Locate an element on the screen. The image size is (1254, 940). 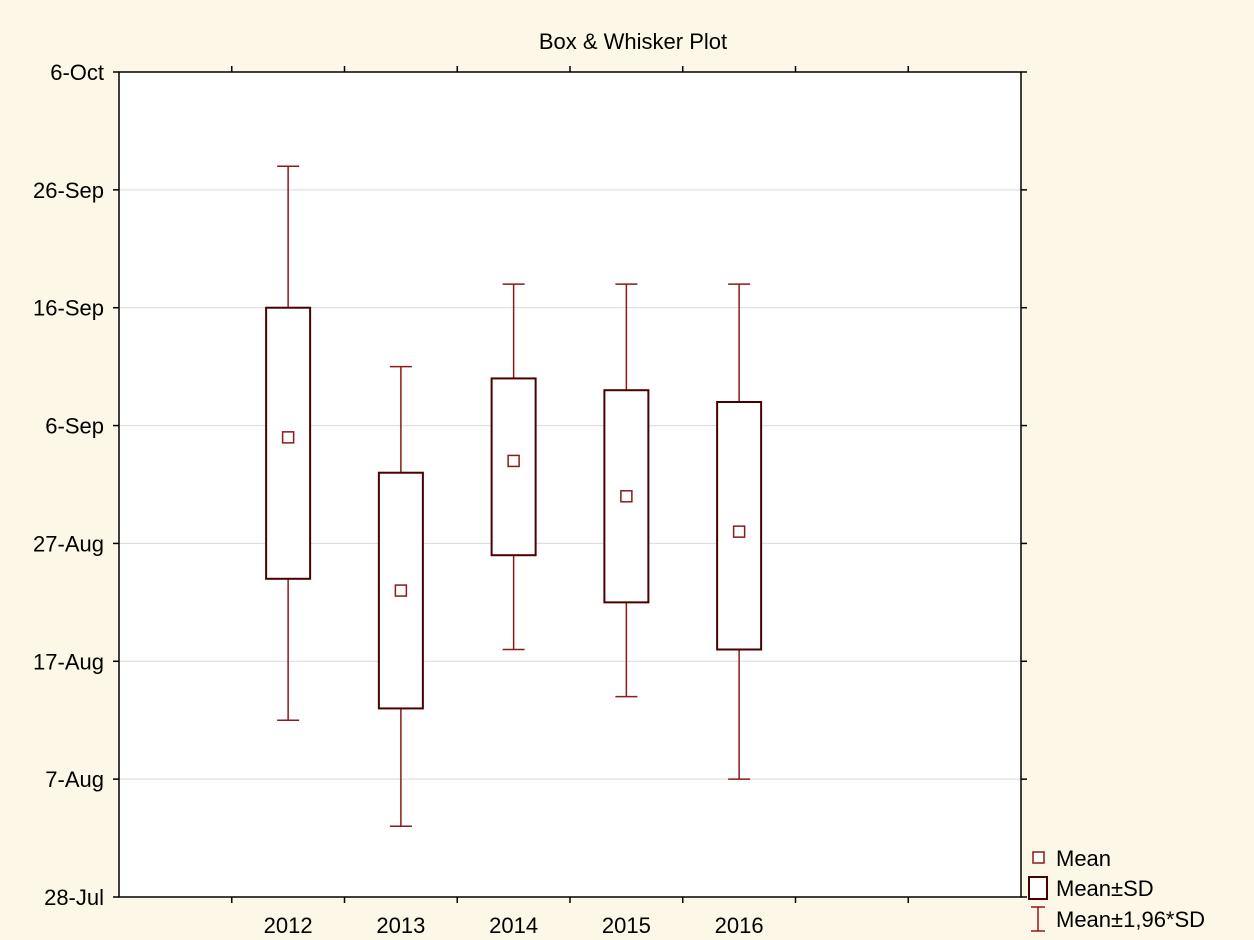
x-tick-label: 2015 is located at coordinates (626, 925).